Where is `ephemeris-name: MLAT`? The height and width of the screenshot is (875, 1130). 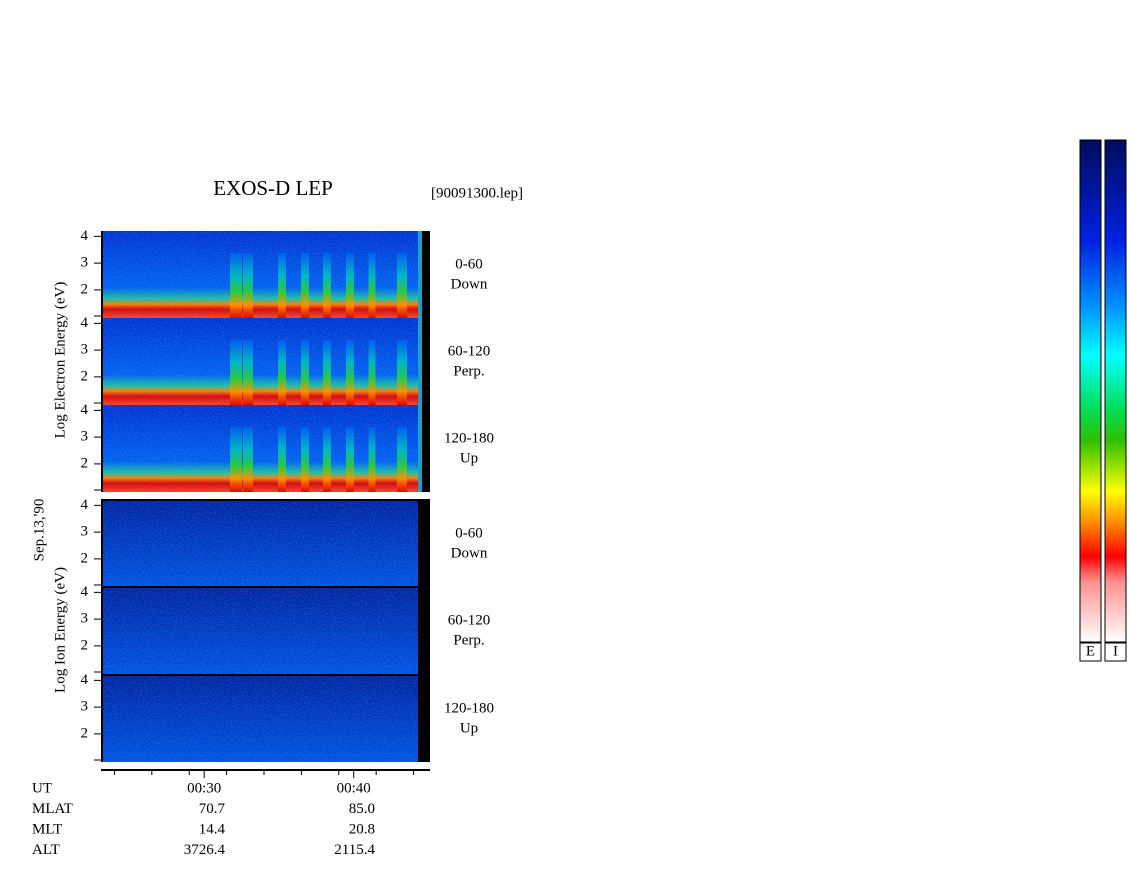 ephemeris-name: MLAT is located at coordinates (52, 809).